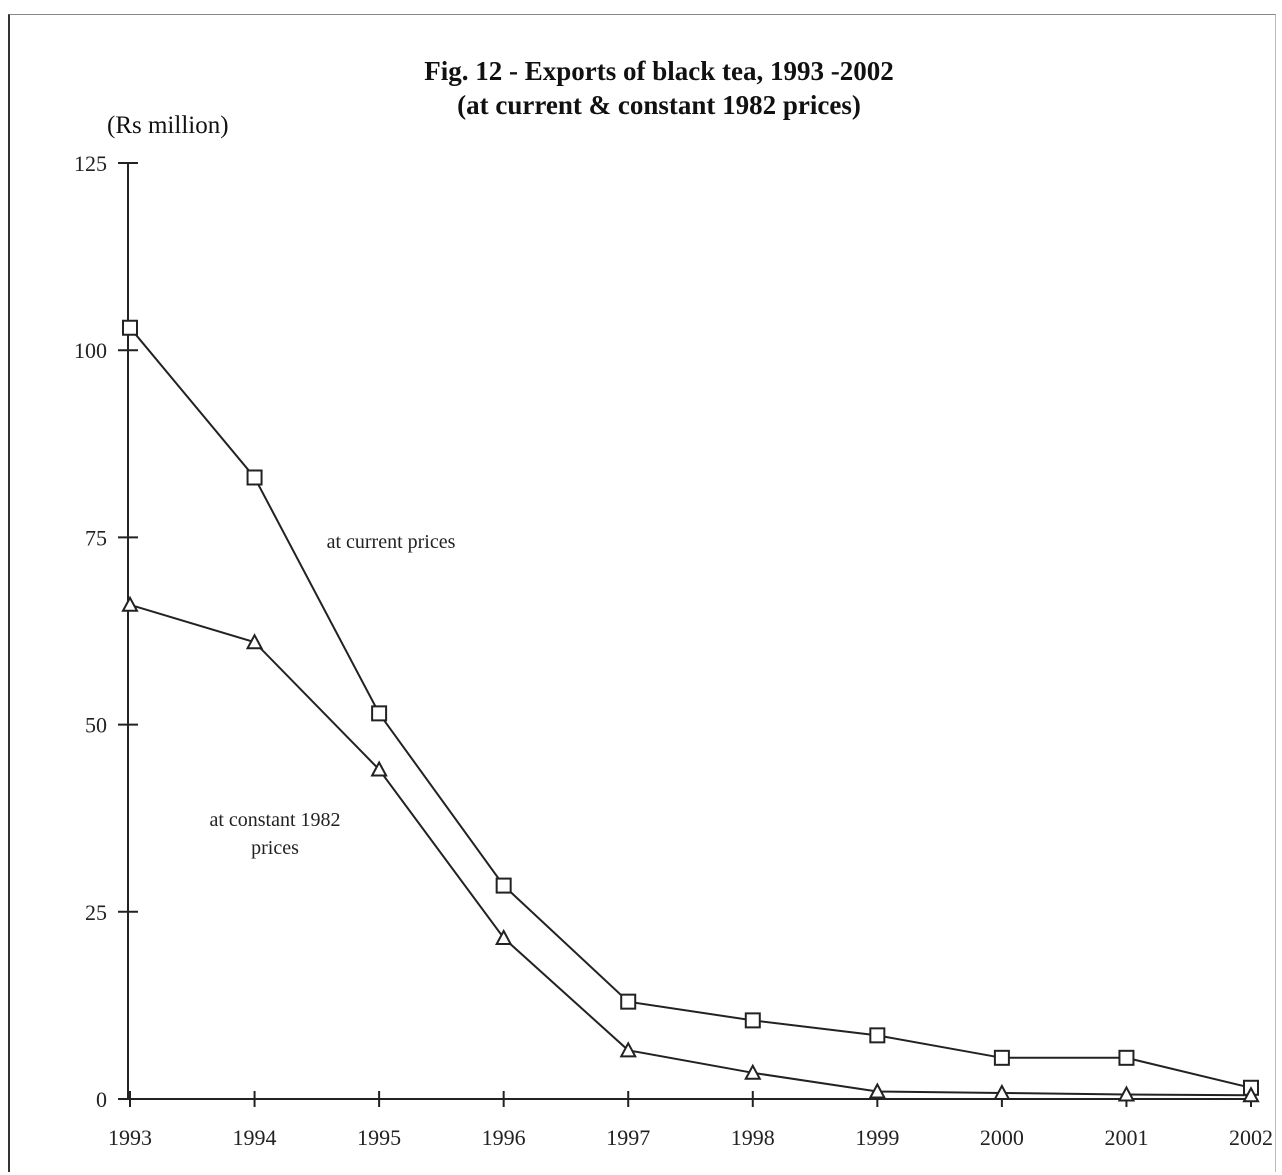  What do you see at coordinates (101, 1099) in the screenshot?
I see `y-tick-label: 0` at bounding box center [101, 1099].